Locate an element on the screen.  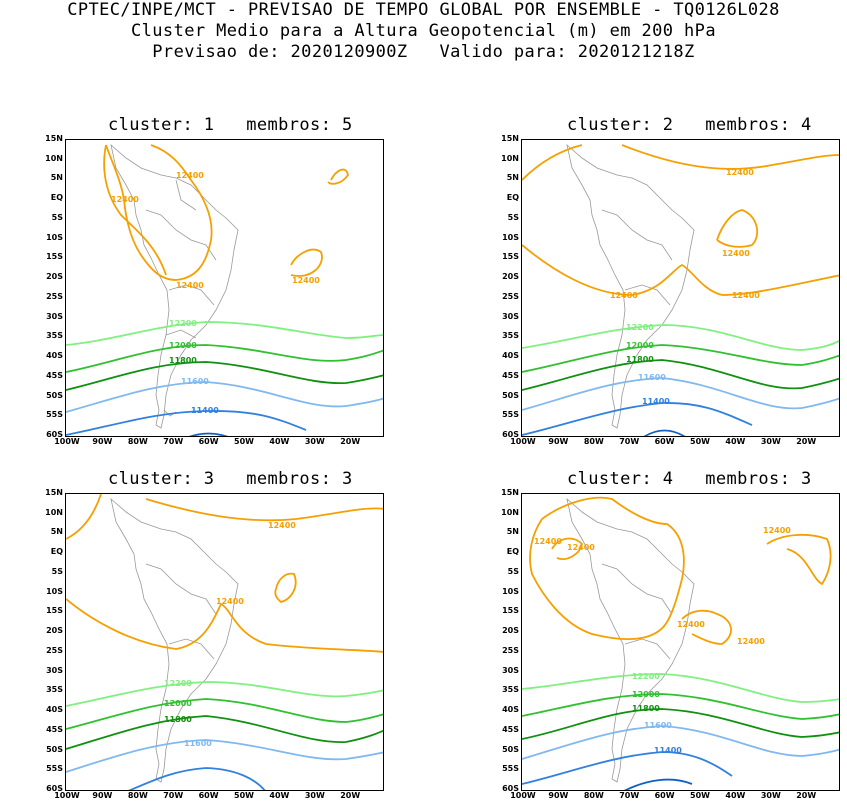
lat-tick-label: 15N is located at coordinates (510, 138).